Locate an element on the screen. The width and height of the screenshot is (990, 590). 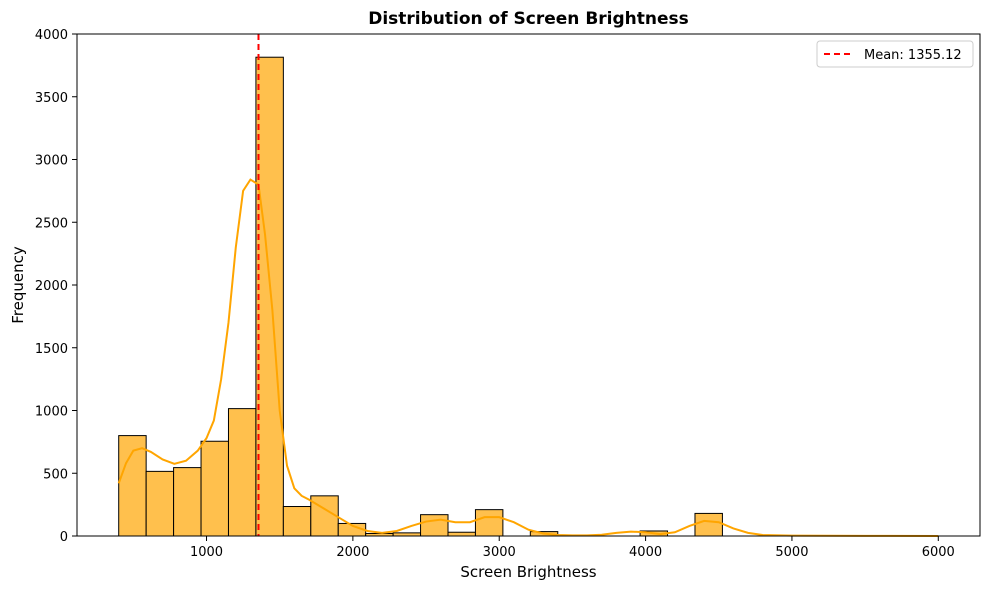
x-tick-label: 4000 is located at coordinates (645, 552).